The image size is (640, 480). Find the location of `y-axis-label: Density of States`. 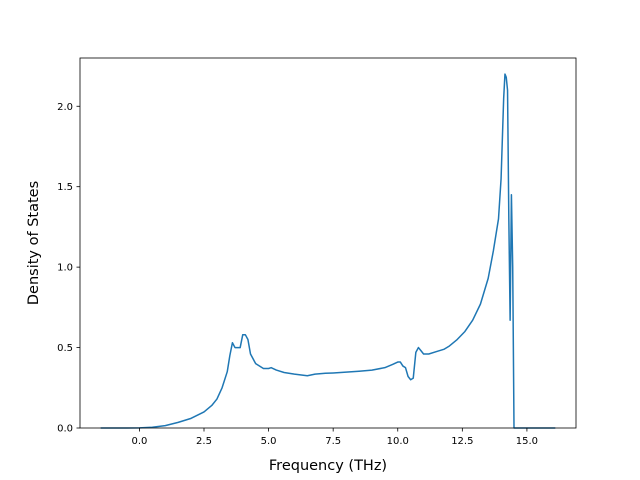

y-axis-label: Density of States is located at coordinates (34, 243).